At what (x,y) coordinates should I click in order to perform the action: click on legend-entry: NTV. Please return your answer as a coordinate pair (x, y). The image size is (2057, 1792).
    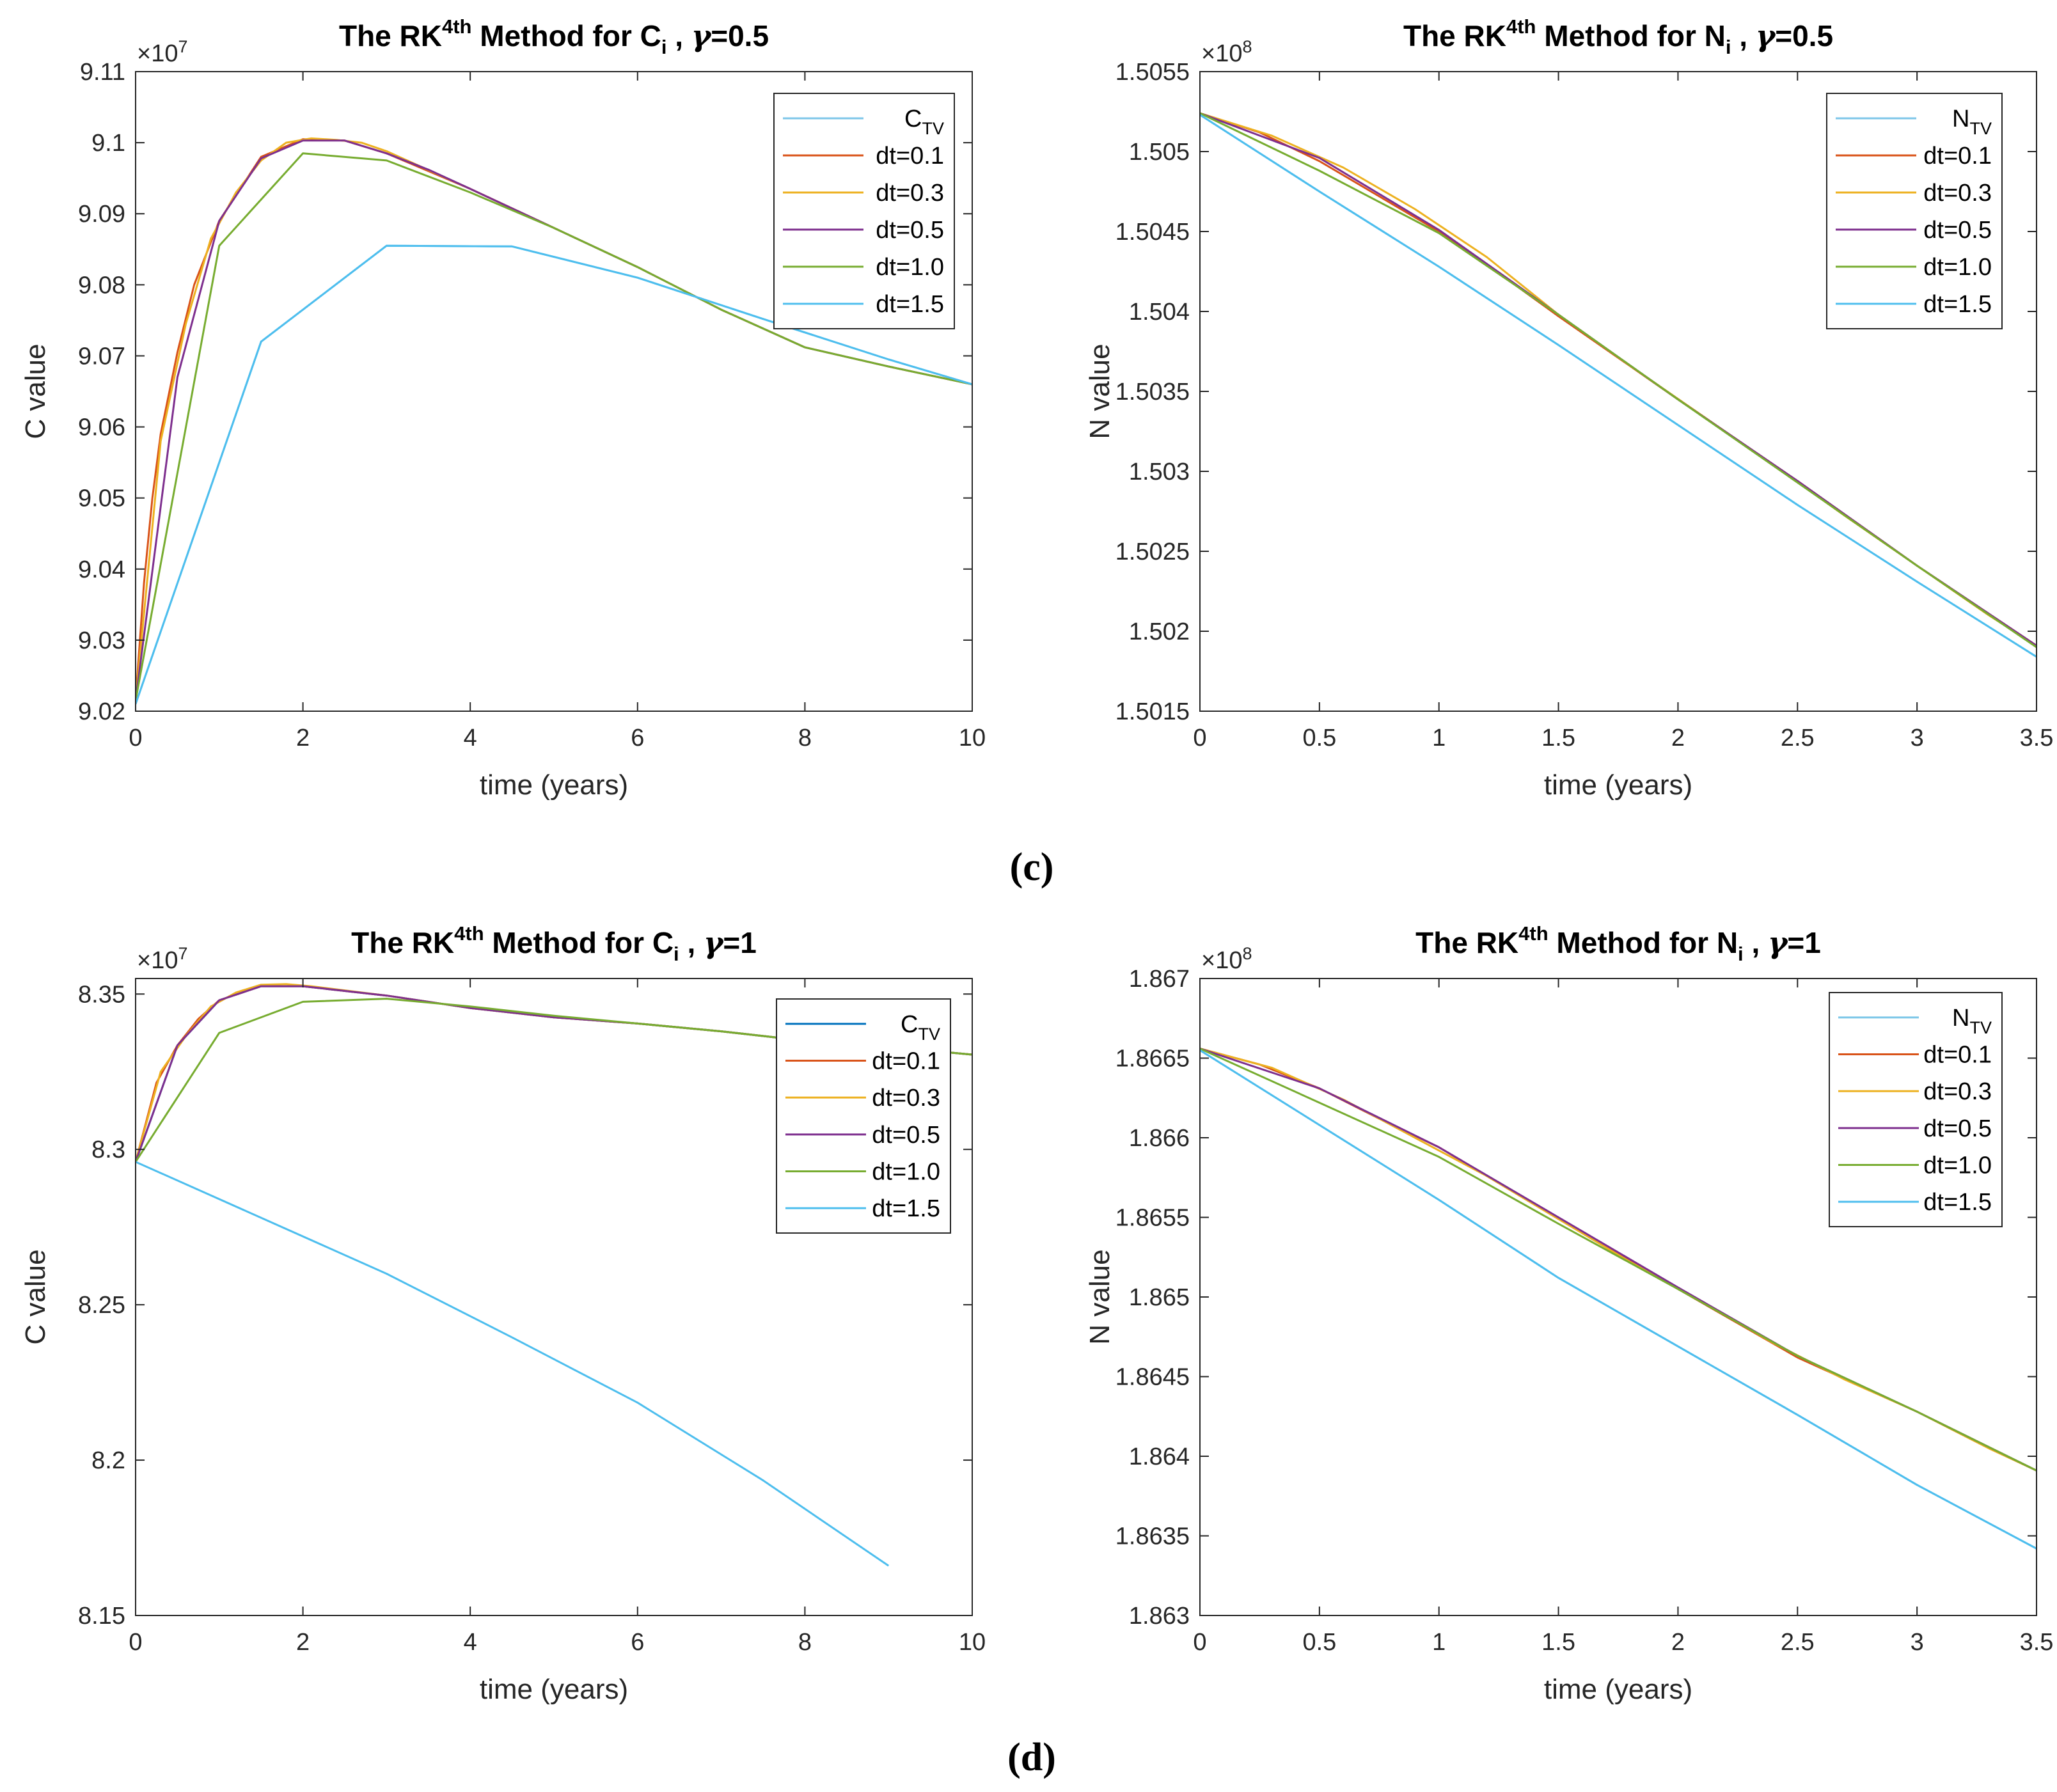
    Looking at the image, I should click on (1972, 1021).